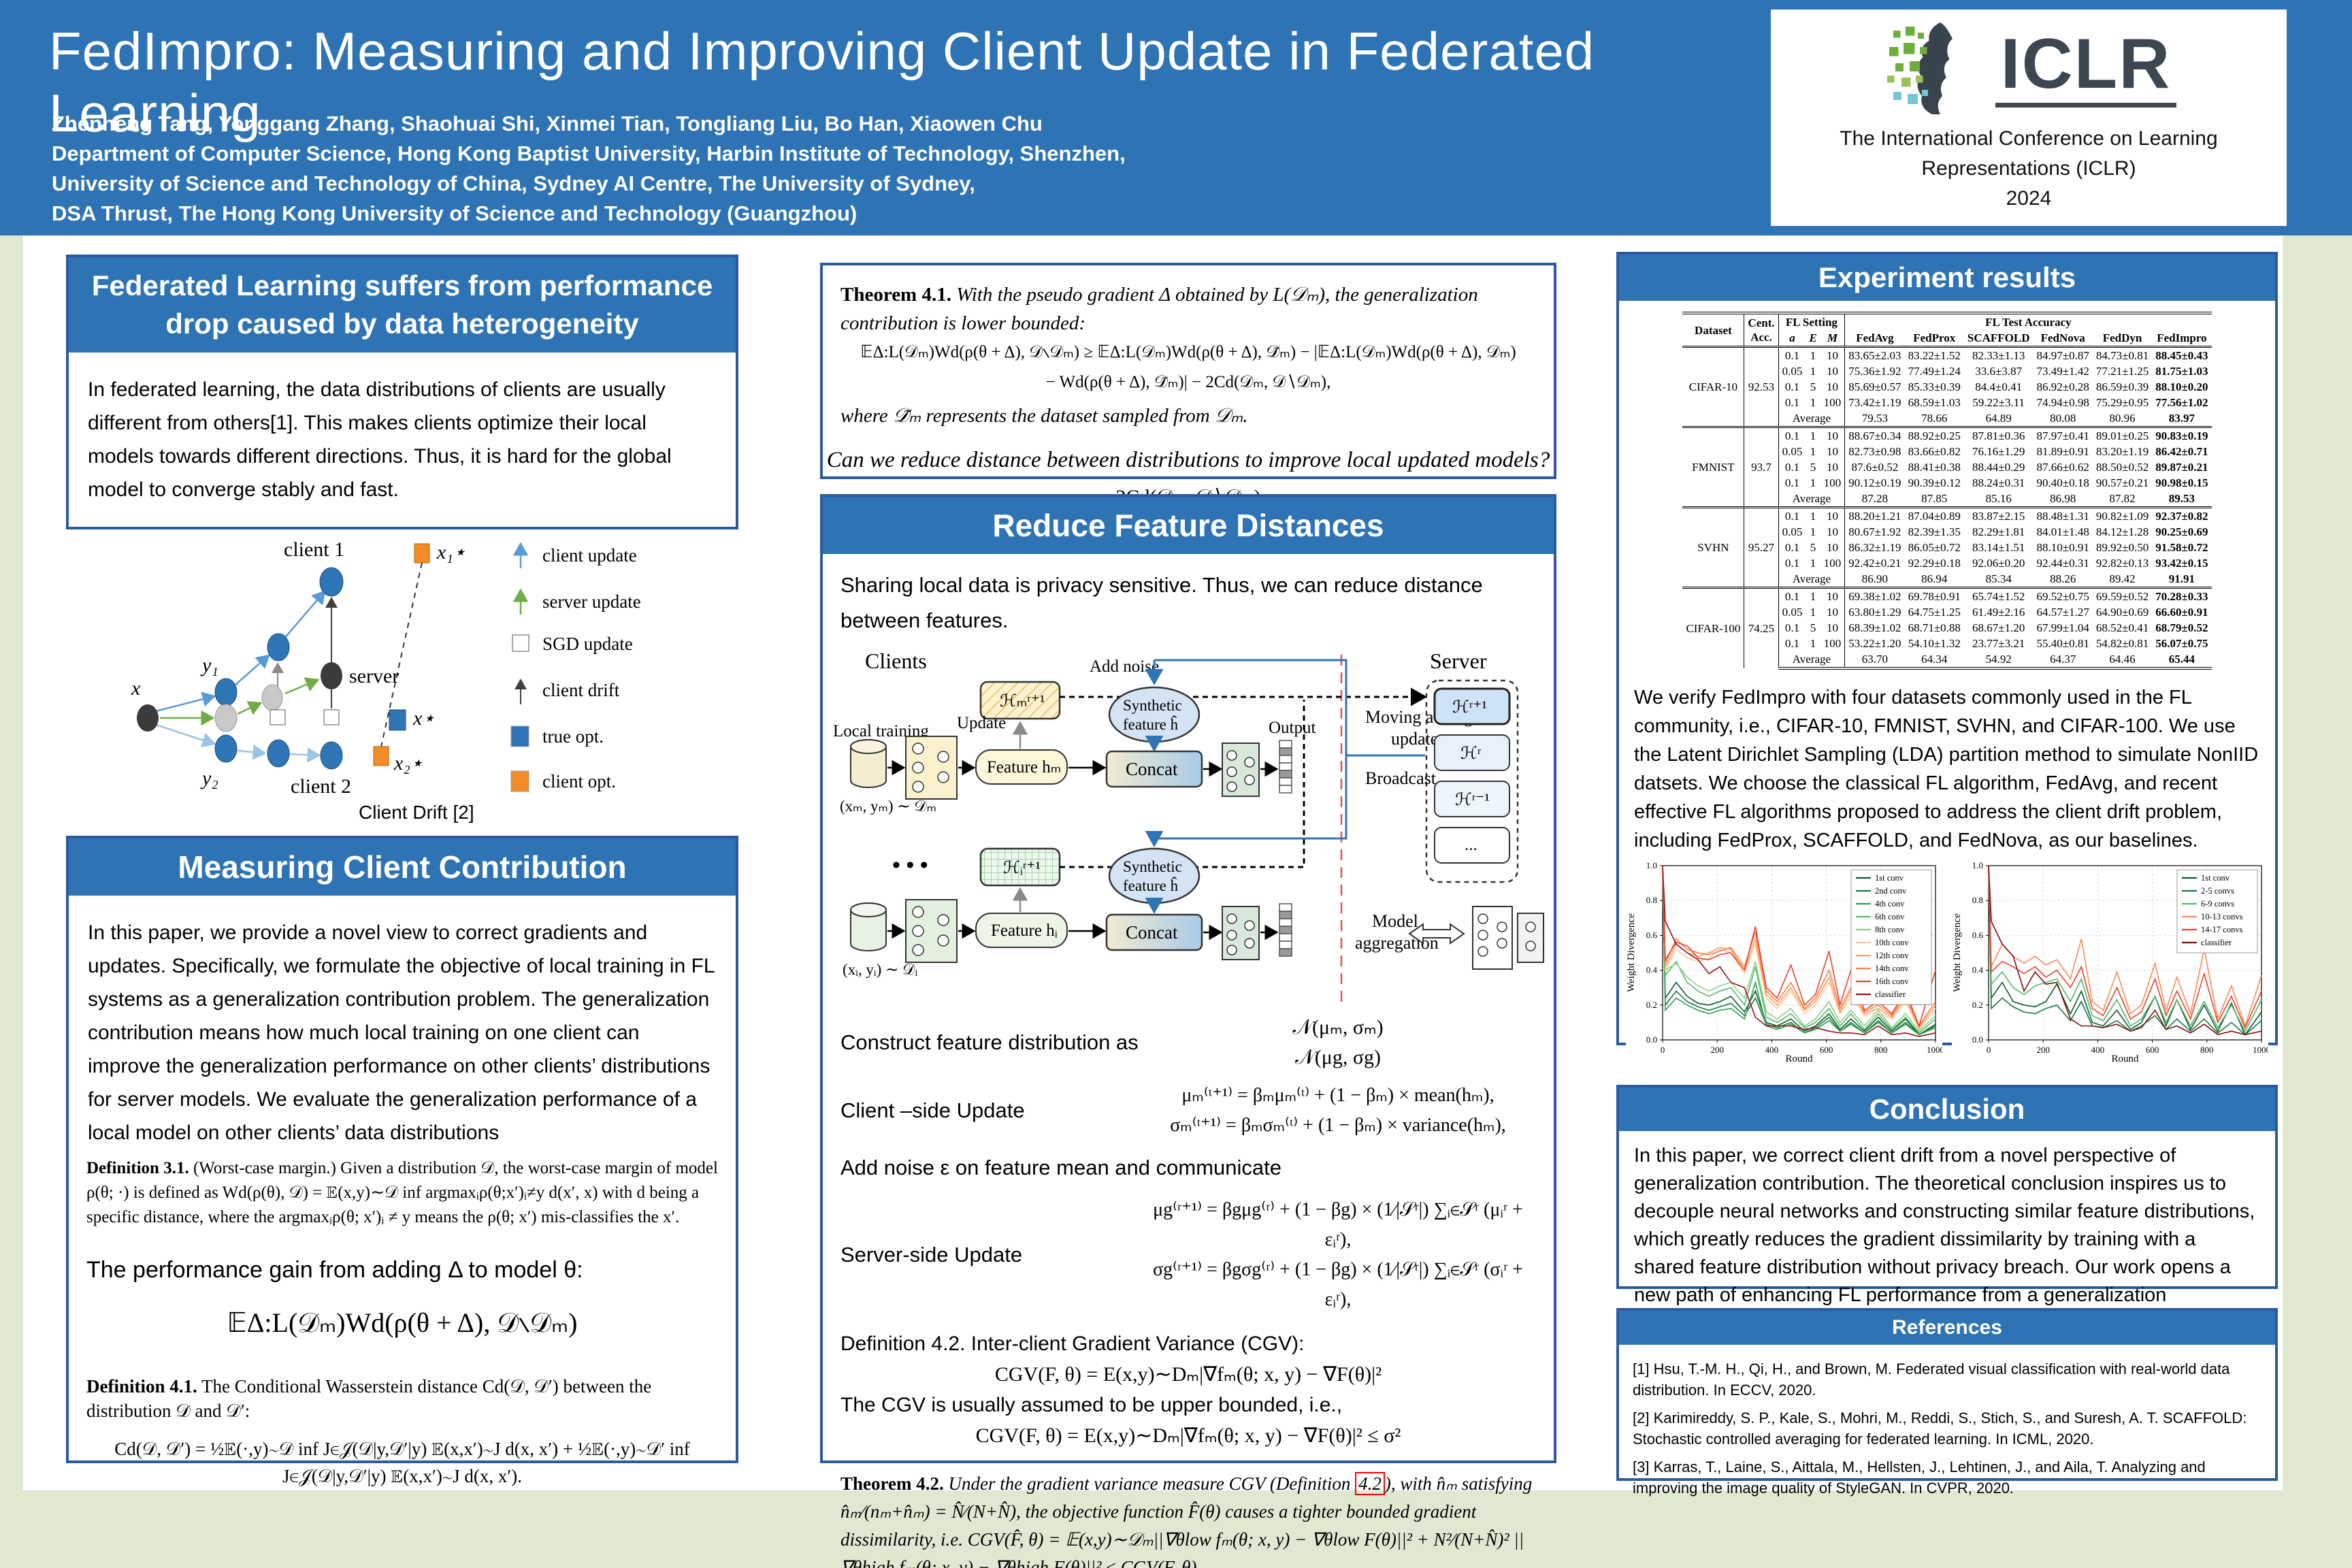 The height and width of the screenshot is (1568, 2352). Describe the element at coordinates (2181, 451) in the screenshot. I see `table-cell: 86.42±0.71` at that location.